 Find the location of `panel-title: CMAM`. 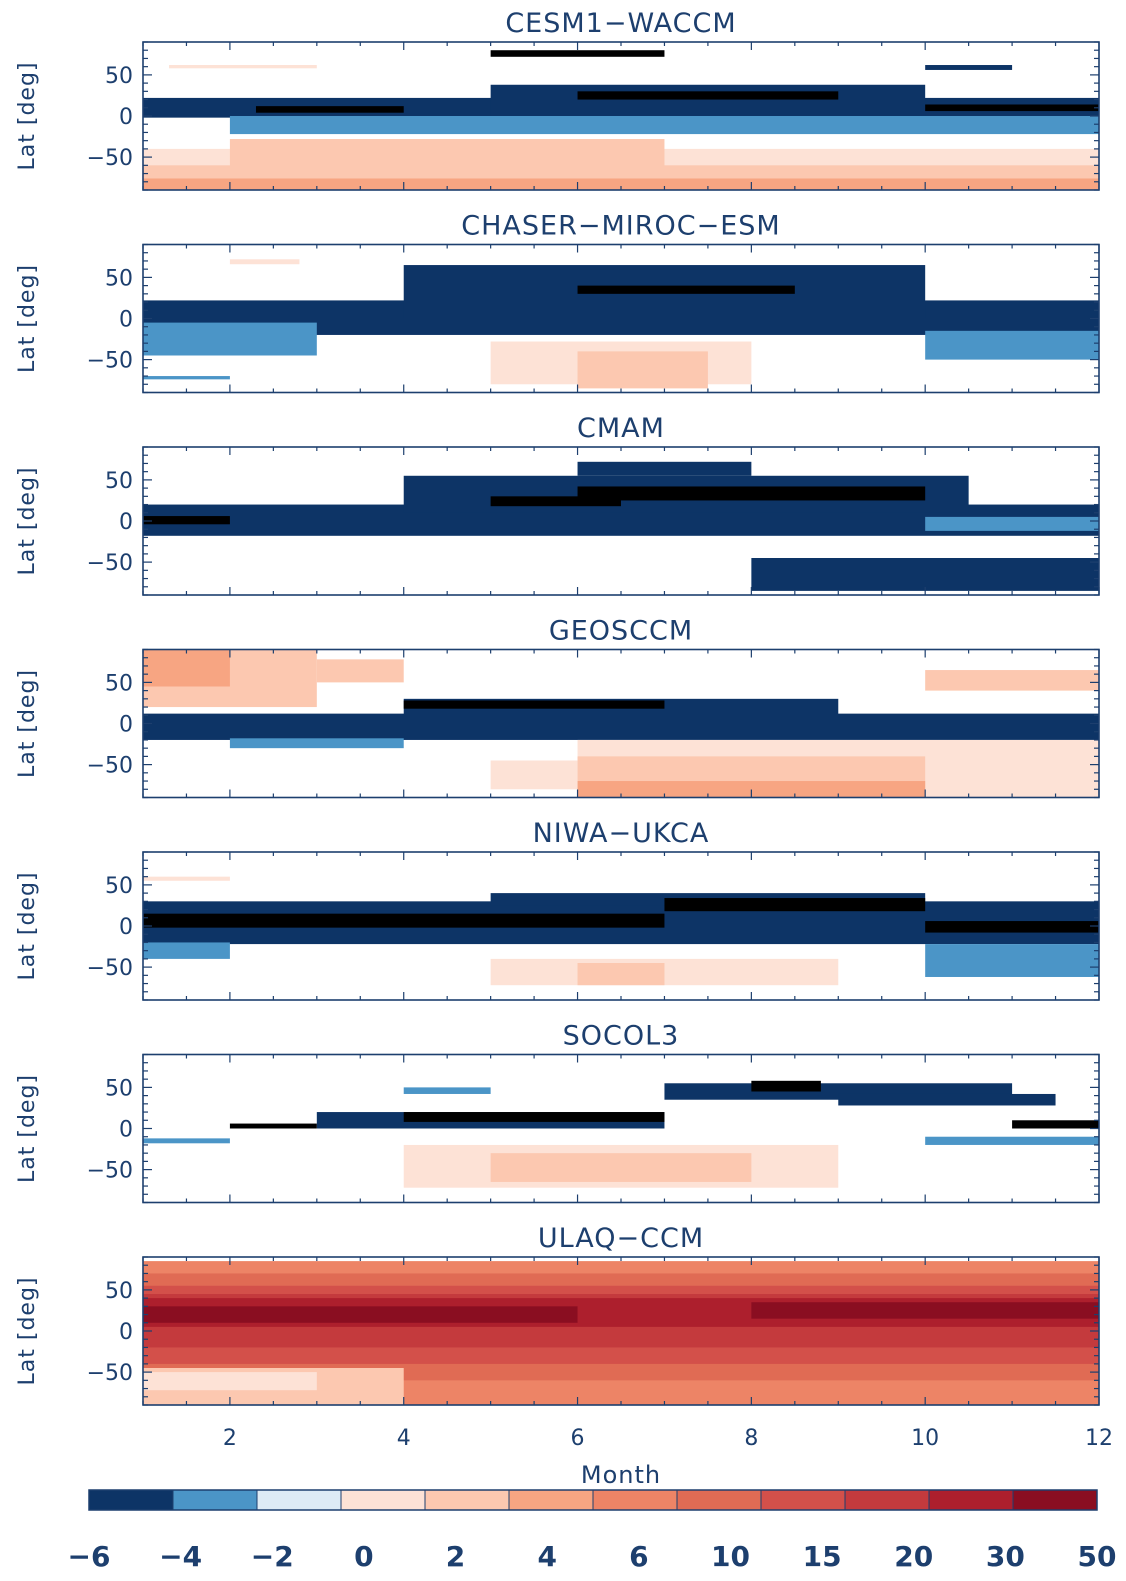

panel-title: CMAM is located at coordinates (621, 428).